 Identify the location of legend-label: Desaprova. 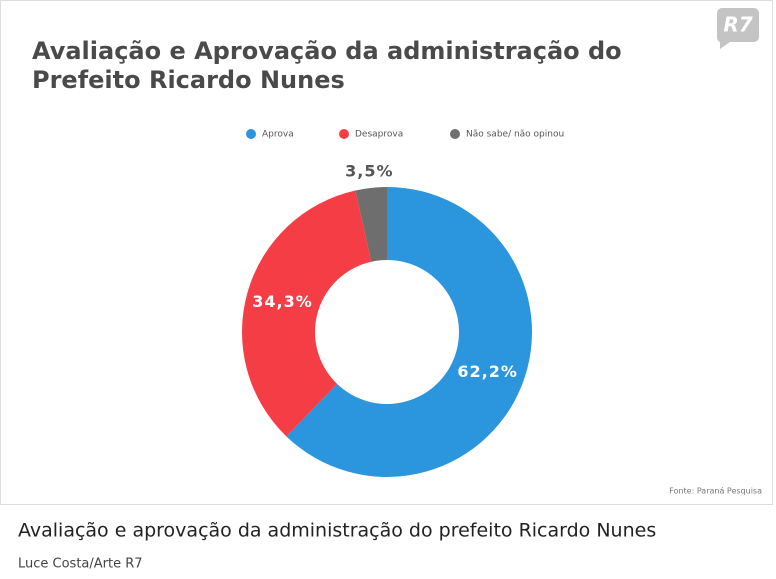
(379, 135).